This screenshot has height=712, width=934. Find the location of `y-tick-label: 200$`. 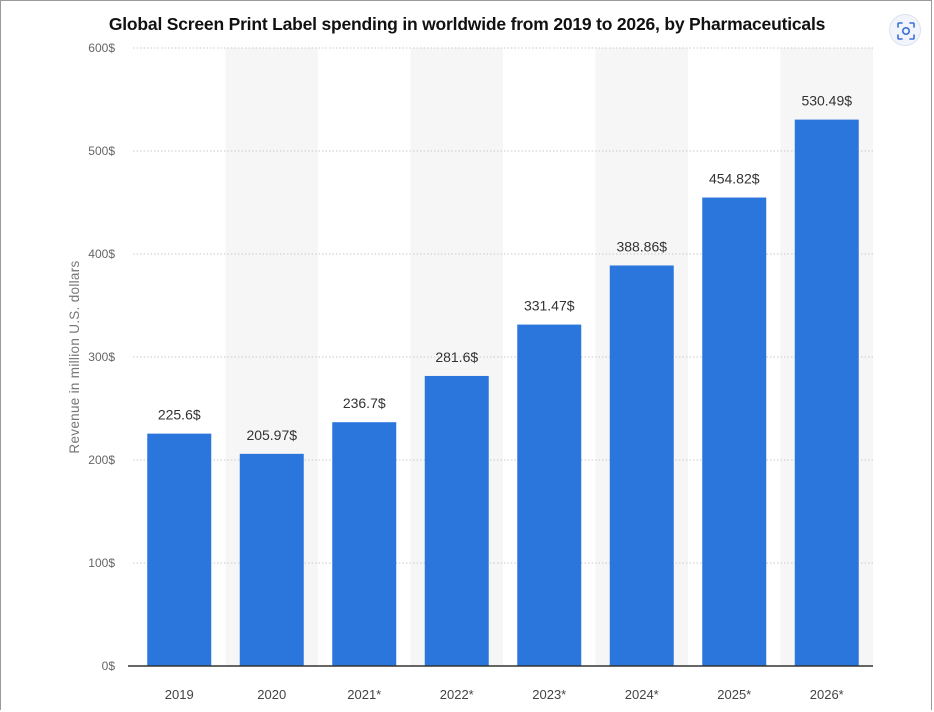

y-tick-label: 200$ is located at coordinates (101, 460).